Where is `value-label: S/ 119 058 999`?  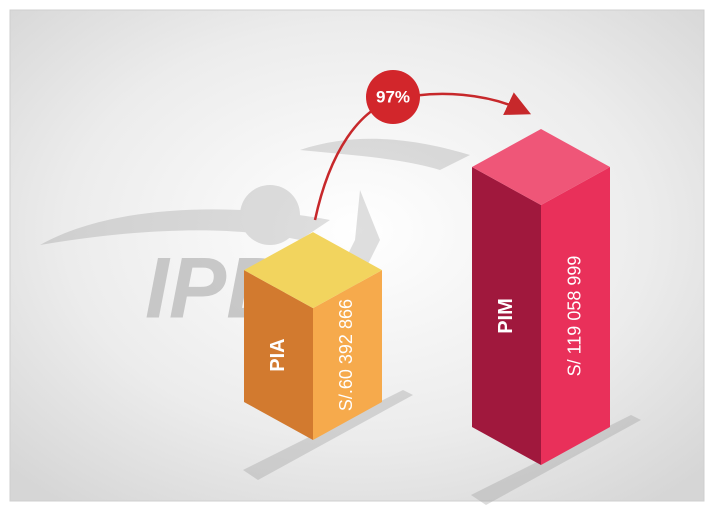 value-label: S/ 119 058 999 is located at coordinates (574, 316).